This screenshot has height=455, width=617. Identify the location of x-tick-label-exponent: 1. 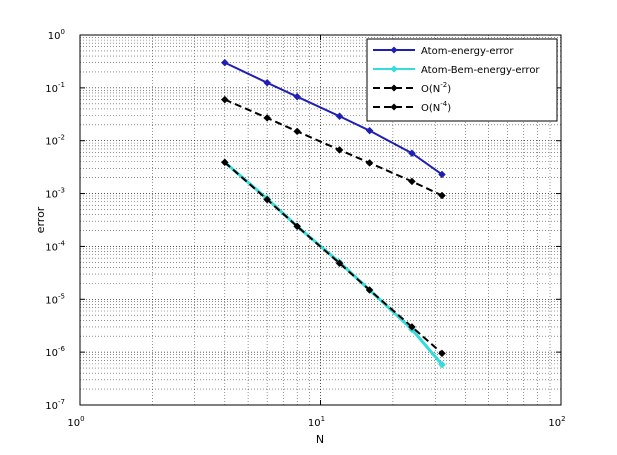
(323, 419).